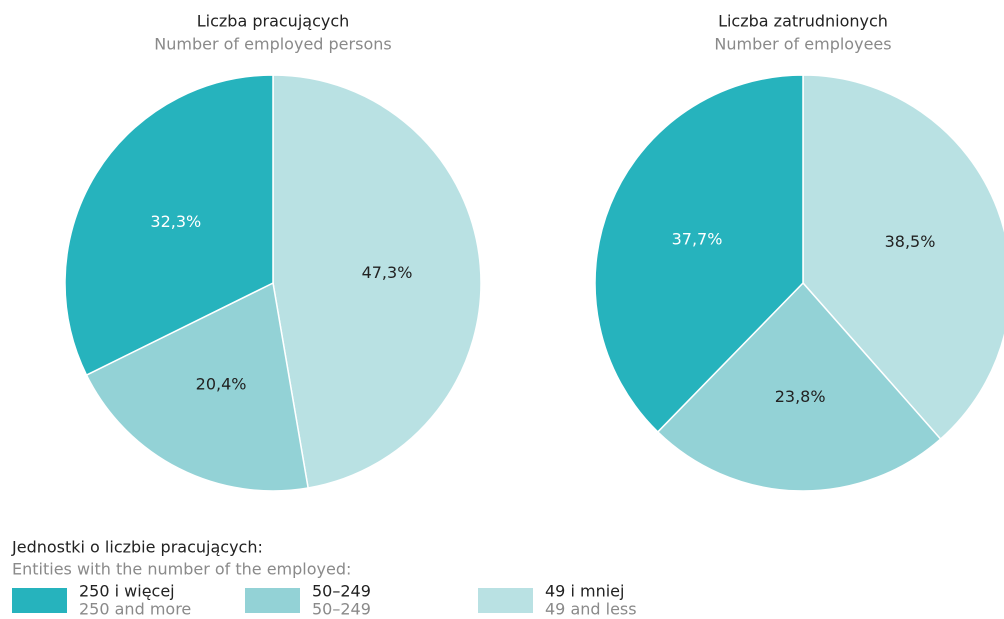  What do you see at coordinates (221, 383) in the screenshot?
I see `slice-label: 20,4%` at bounding box center [221, 383].